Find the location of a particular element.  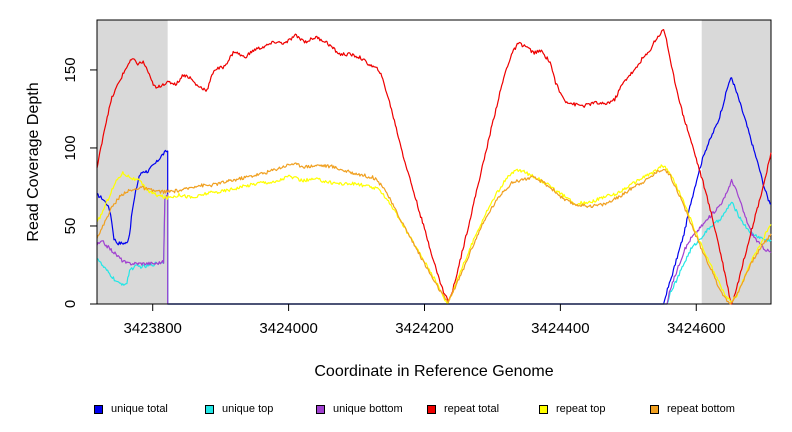

legend-label: repeat top is located at coordinates (581, 409).